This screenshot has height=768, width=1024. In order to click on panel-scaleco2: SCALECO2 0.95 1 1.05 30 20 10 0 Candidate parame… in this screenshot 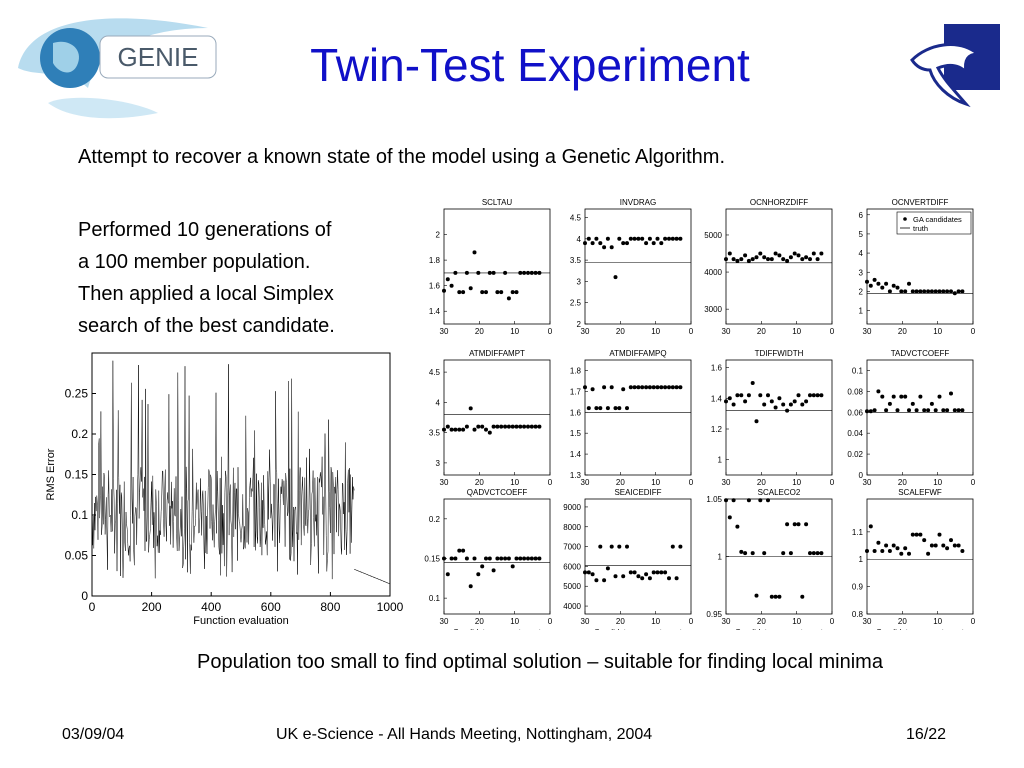, I will do `click(770, 559)`.